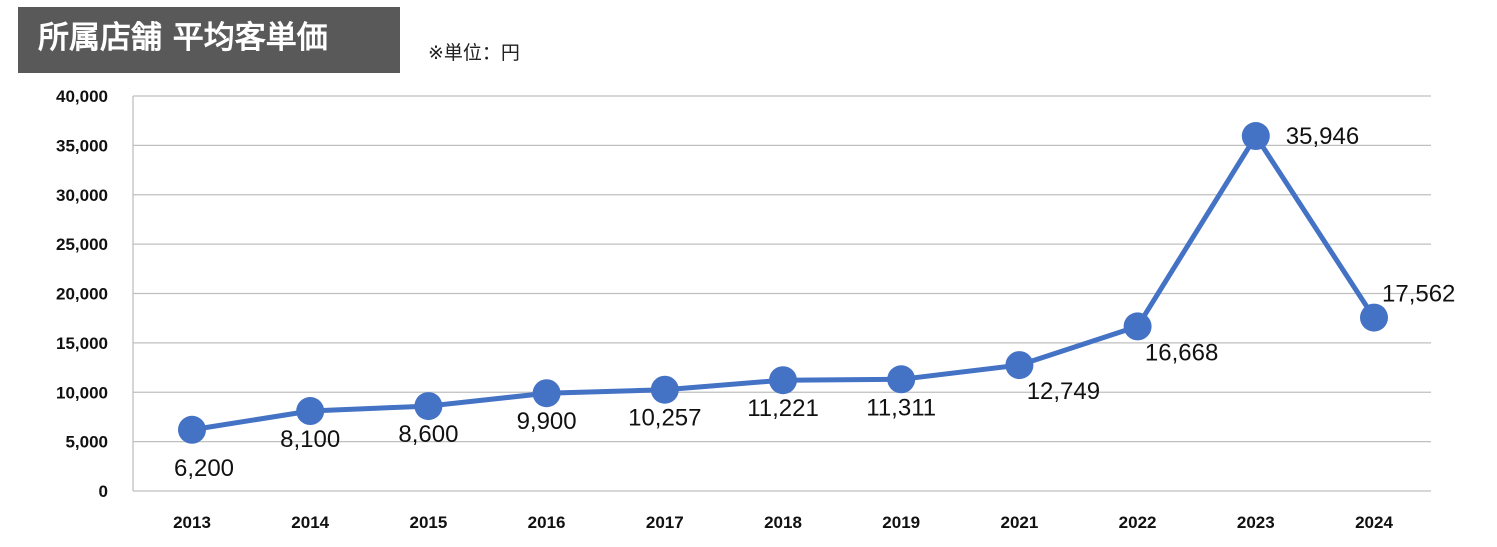  What do you see at coordinates (310, 439) in the screenshot?
I see `data-label: 8,100` at bounding box center [310, 439].